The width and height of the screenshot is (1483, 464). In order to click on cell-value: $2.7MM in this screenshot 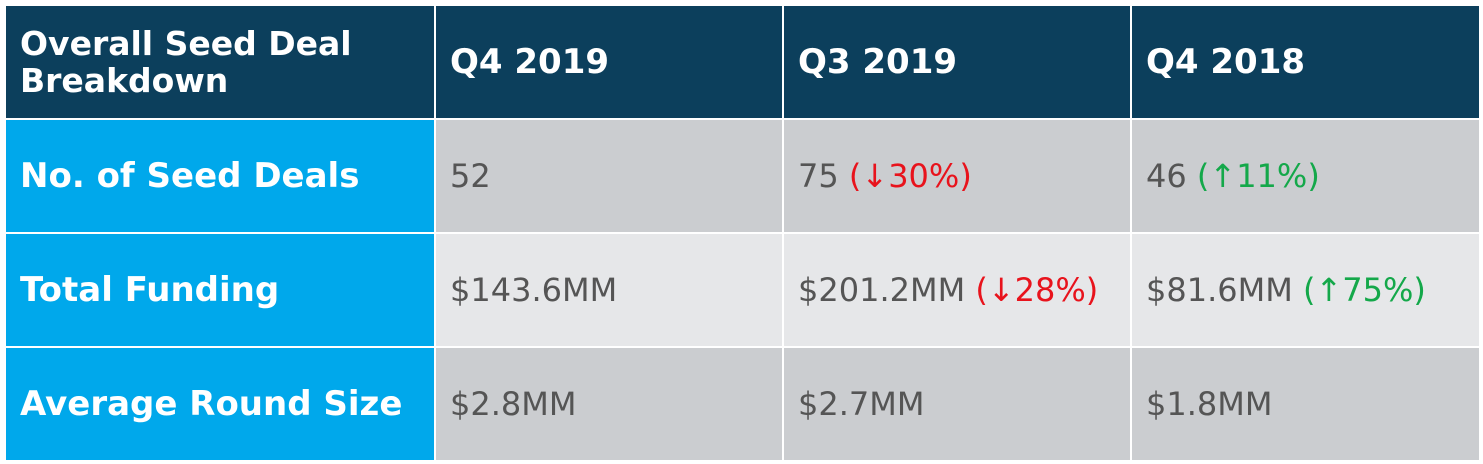, I will do `click(861, 404)`.